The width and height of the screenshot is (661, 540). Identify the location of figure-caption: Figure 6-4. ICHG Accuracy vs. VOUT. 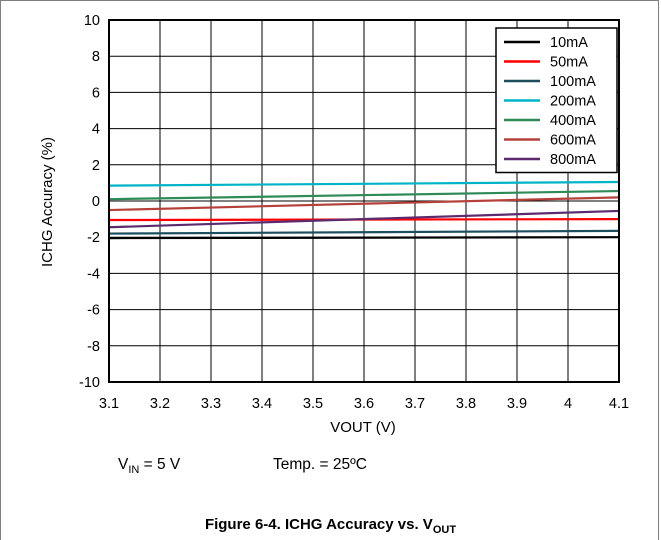
(330, 526).